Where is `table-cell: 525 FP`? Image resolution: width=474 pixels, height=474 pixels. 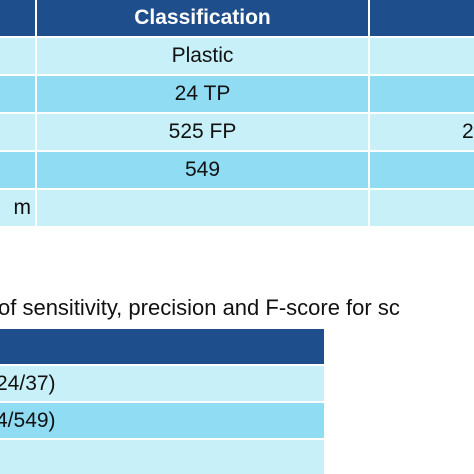 table-cell: 525 FP is located at coordinates (202, 132).